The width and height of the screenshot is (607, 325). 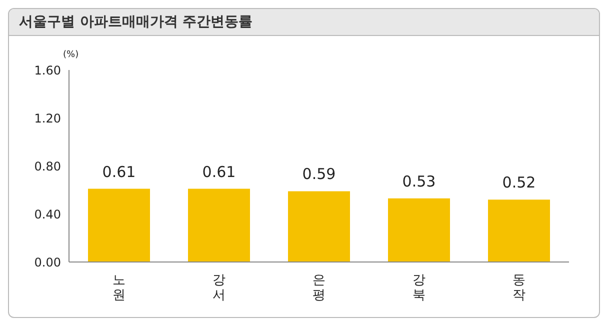 What do you see at coordinates (47, 70) in the screenshot?
I see `y-tick-label: 1.60` at bounding box center [47, 70].